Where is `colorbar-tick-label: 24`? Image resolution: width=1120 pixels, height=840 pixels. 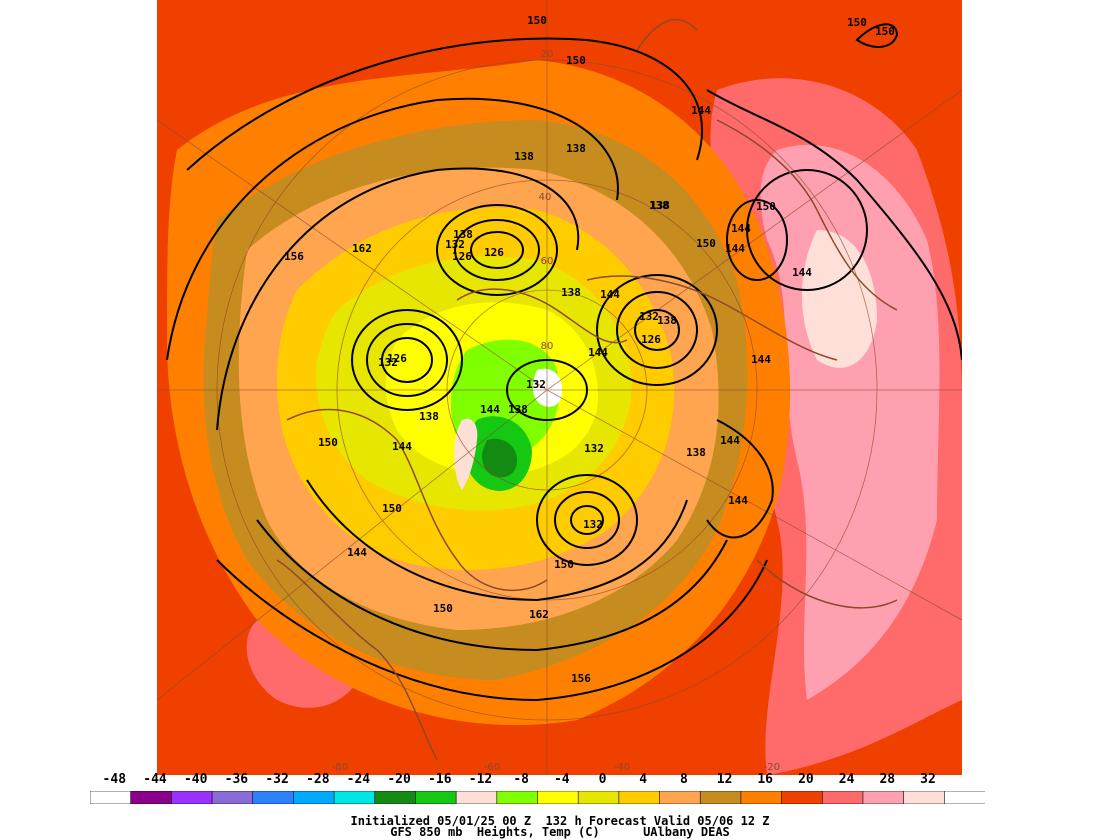 colorbar-tick-label: 24 is located at coordinates (846, 779).